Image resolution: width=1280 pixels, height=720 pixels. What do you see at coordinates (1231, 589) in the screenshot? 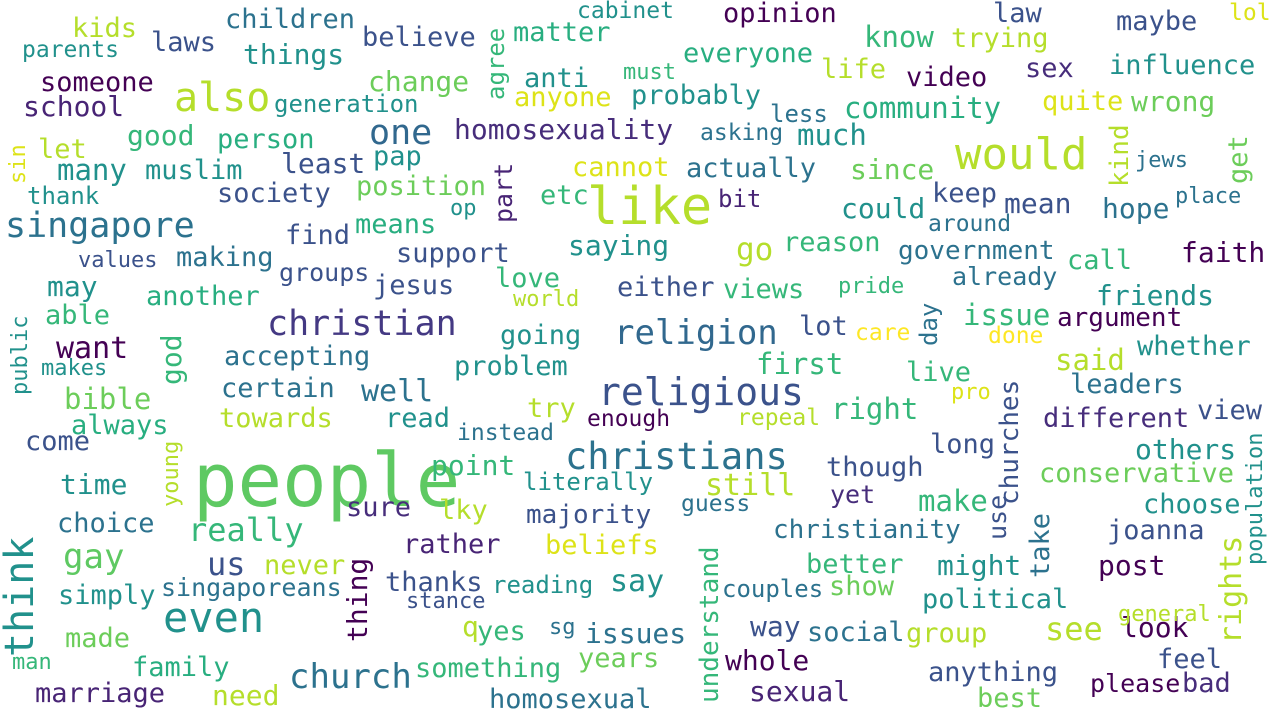
I see `word-rights: rights` at bounding box center [1231, 589].